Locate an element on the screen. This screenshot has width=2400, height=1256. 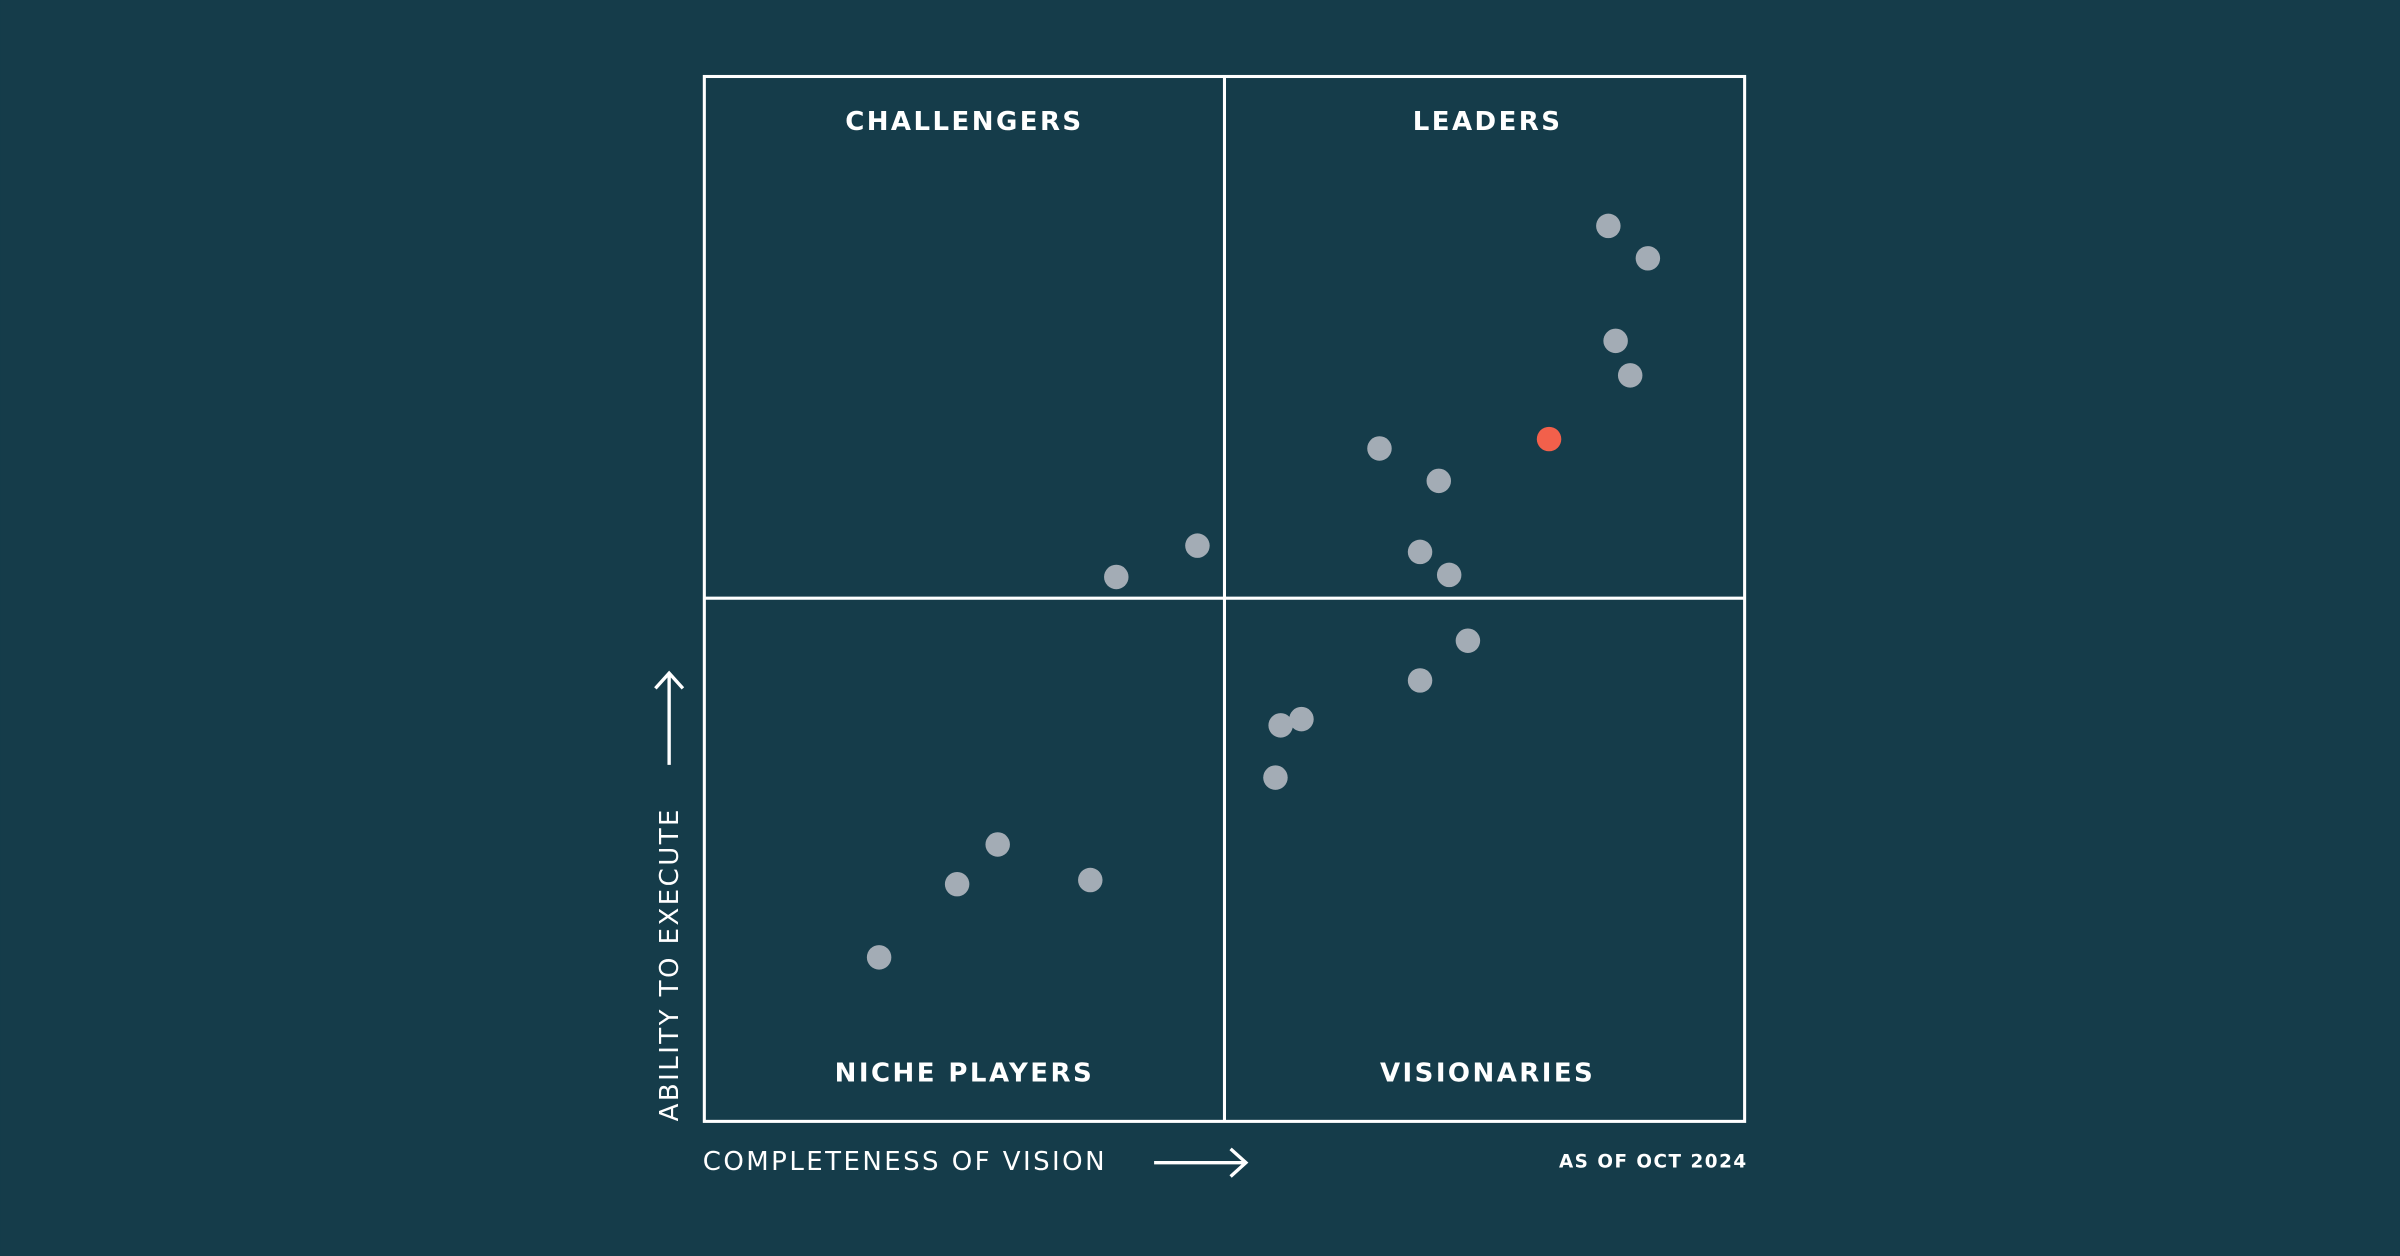
y-axis-label: ABILITY TO EXECUTE is located at coordinates (670, 964).